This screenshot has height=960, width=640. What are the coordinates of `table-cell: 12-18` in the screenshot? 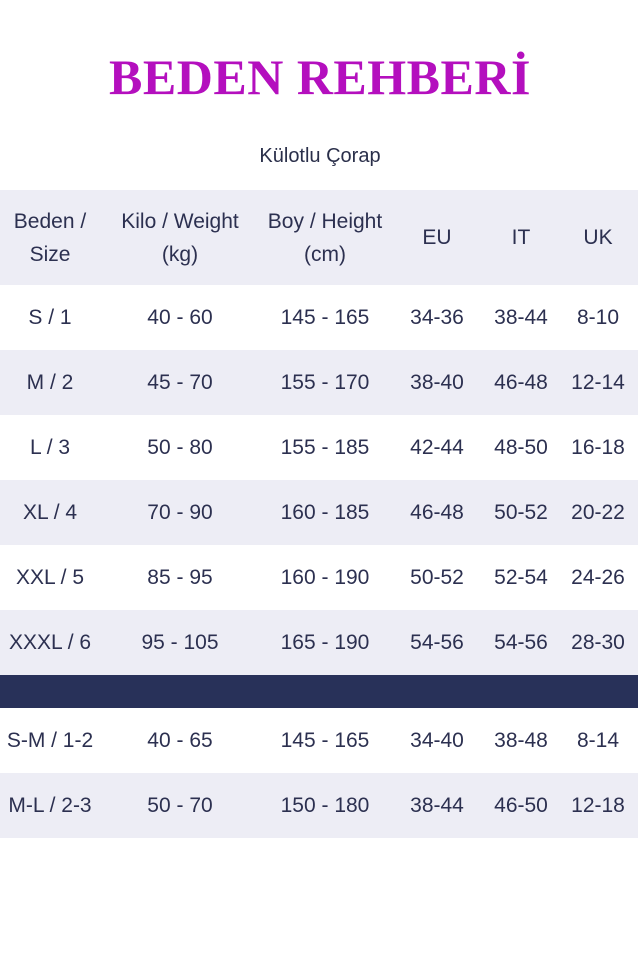 It's located at (598, 805).